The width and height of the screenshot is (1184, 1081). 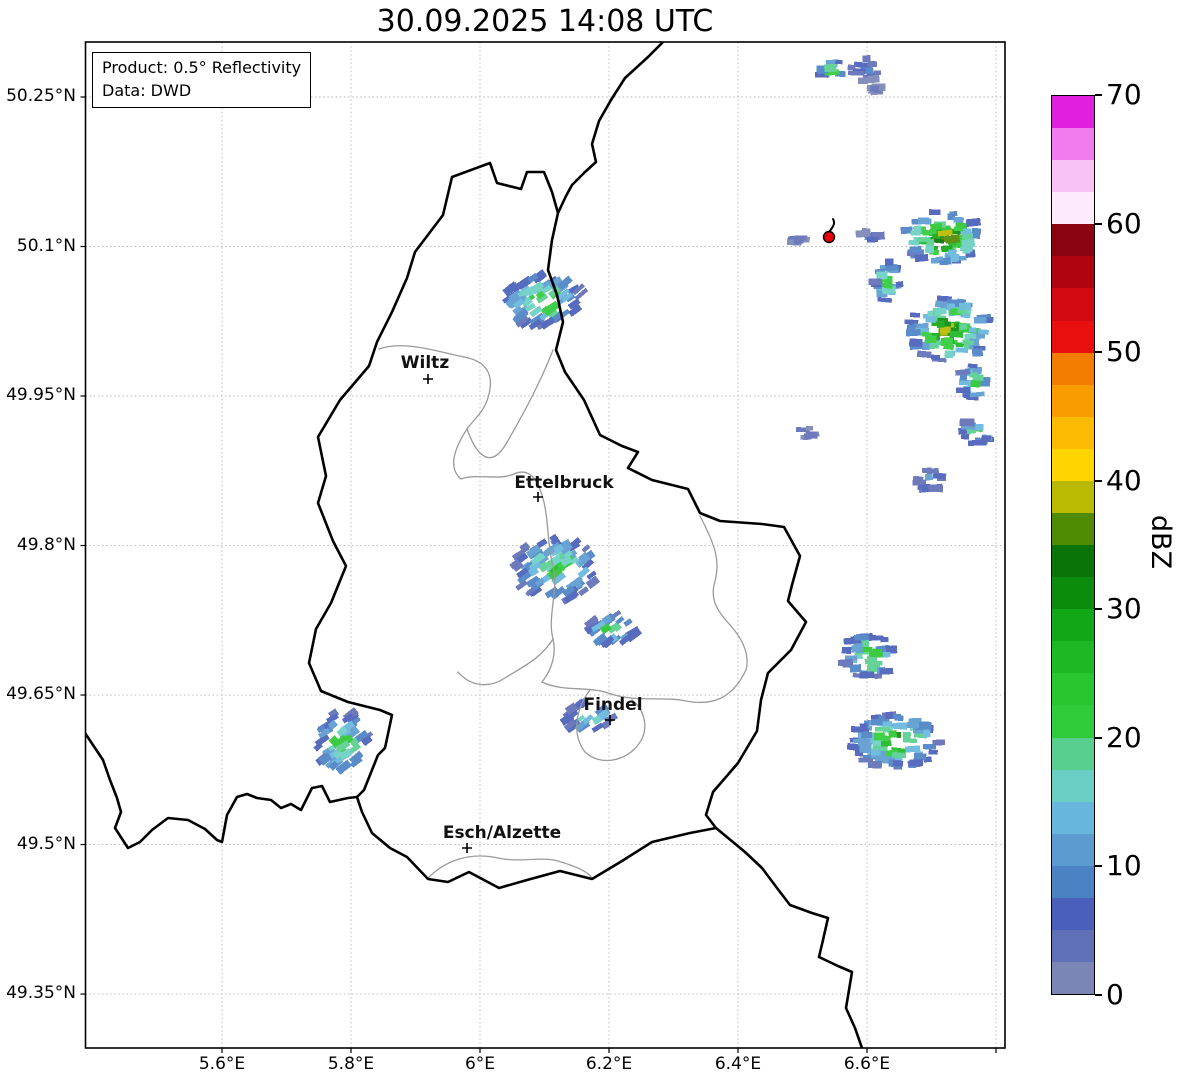 I want to click on info-box: Product: 0.5° Reflectivity Data: DWD, so click(x=202, y=80).